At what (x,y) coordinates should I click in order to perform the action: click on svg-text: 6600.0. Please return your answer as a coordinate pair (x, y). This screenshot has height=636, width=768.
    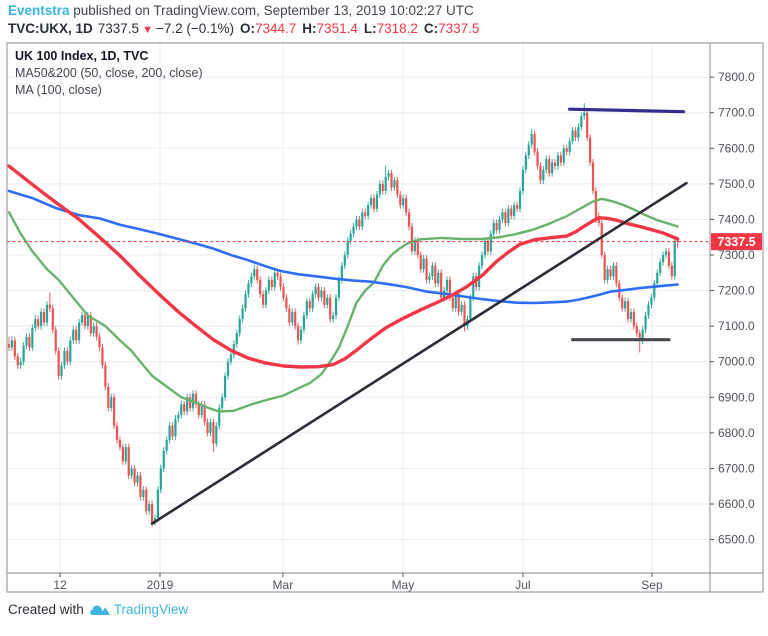
    Looking at the image, I should click on (736, 504).